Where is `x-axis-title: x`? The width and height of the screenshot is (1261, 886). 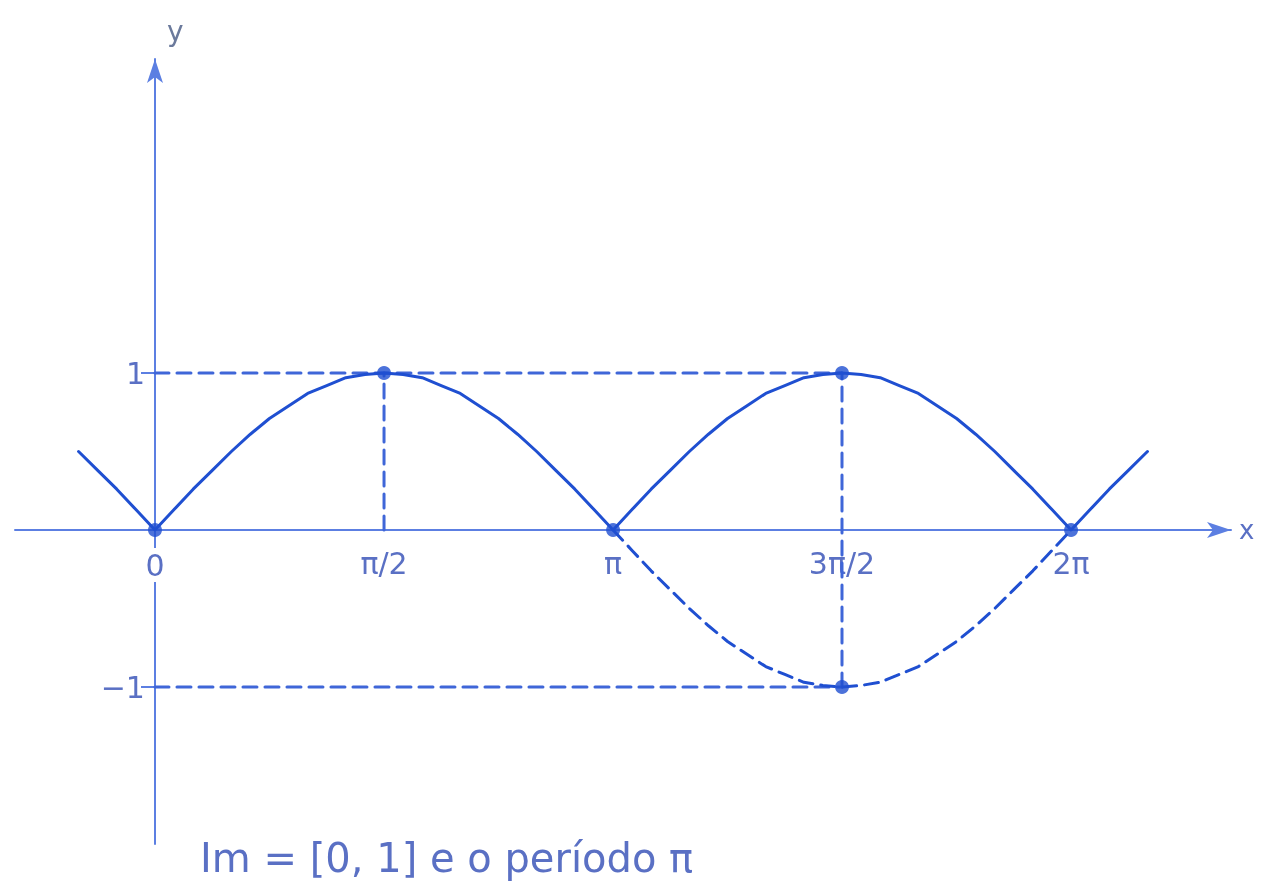 x-axis-title: x is located at coordinates (1247, 530).